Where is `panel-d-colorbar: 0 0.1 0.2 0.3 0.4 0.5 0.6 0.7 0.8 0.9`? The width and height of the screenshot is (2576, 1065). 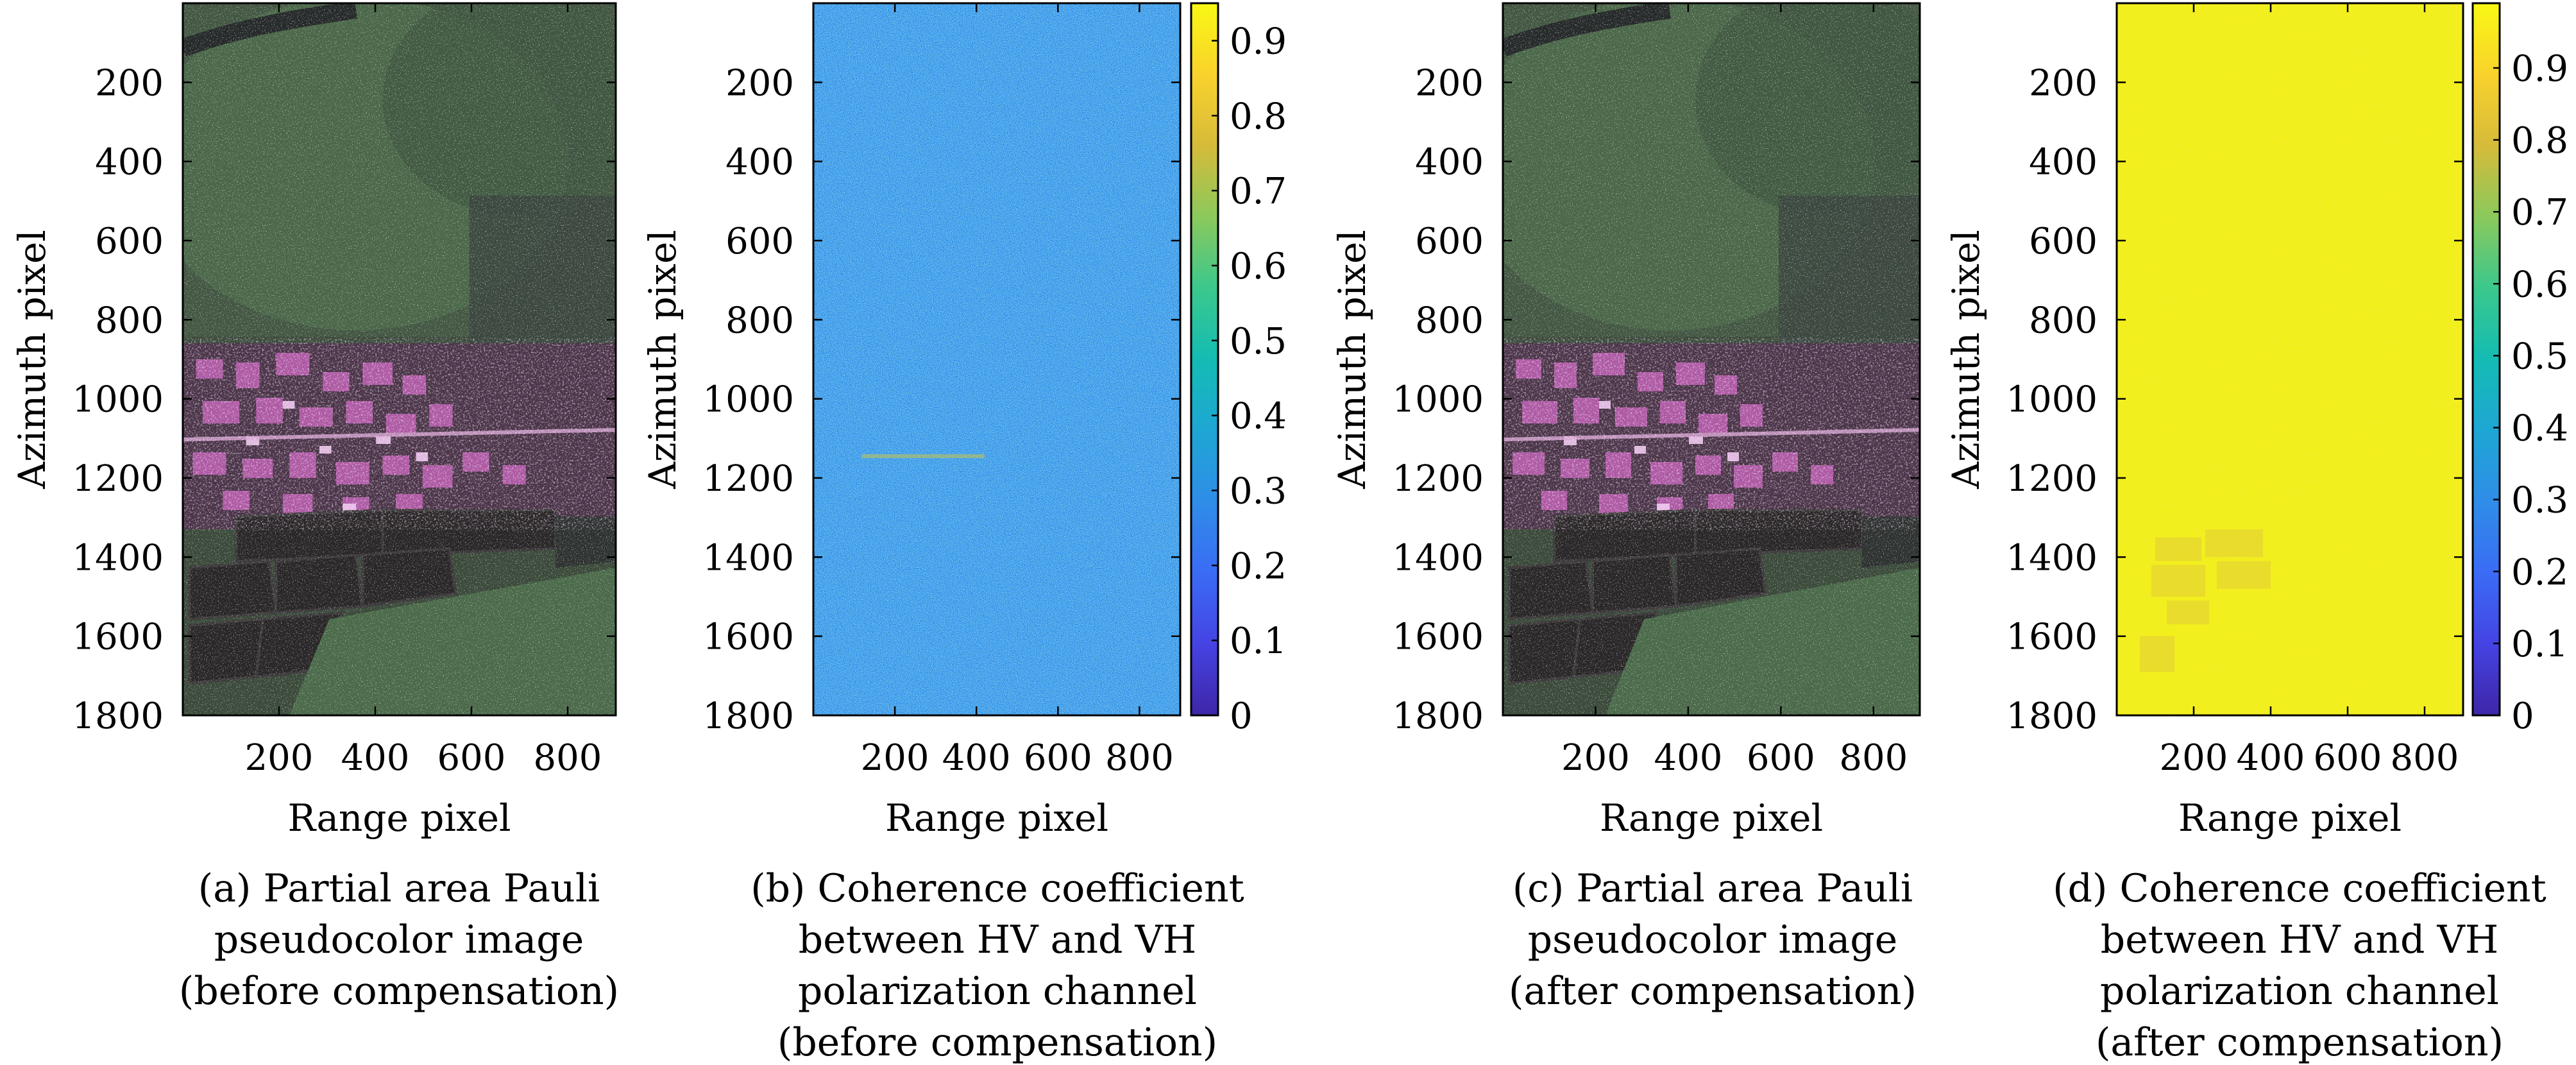
panel-d-colorbar: 0 0.1 0.2 0.3 0.4 0.5 0.6 0.7 0.8 0.9 is located at coordinates (2519, 369).